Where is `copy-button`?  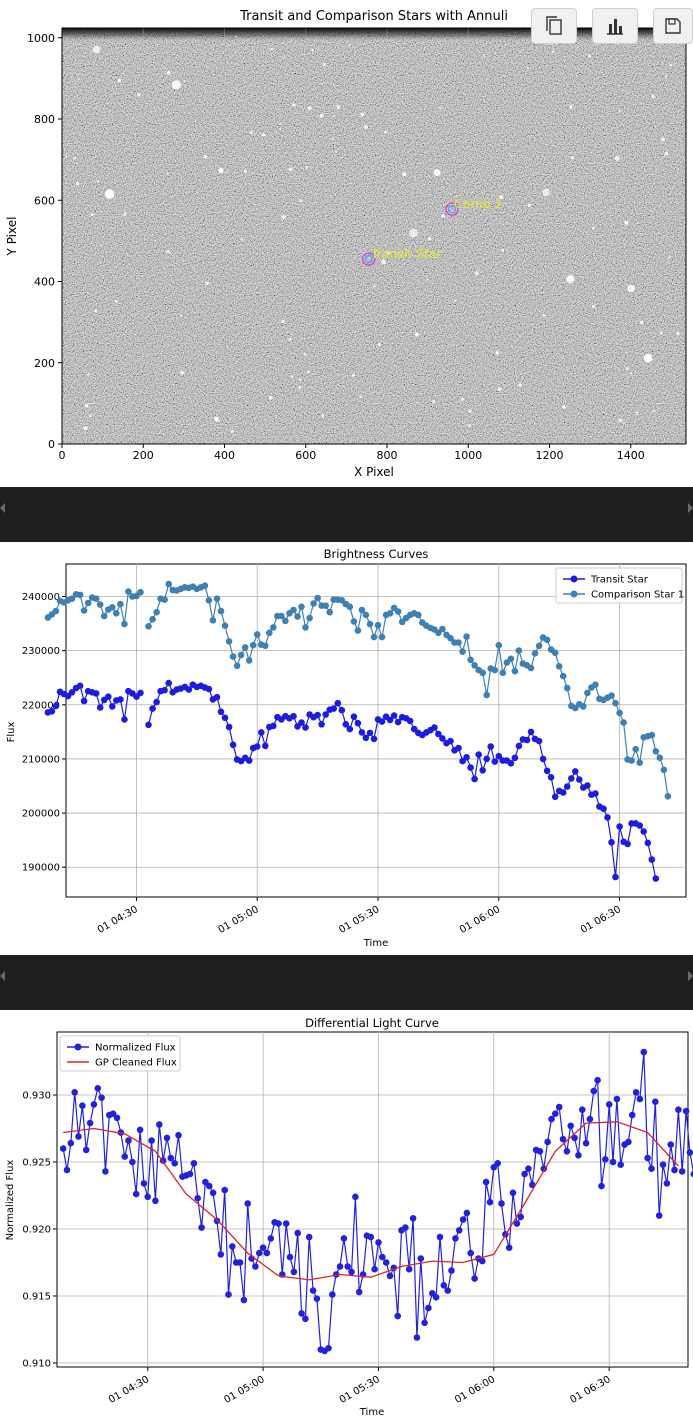 copy-button is located at coordinates (554, 26).